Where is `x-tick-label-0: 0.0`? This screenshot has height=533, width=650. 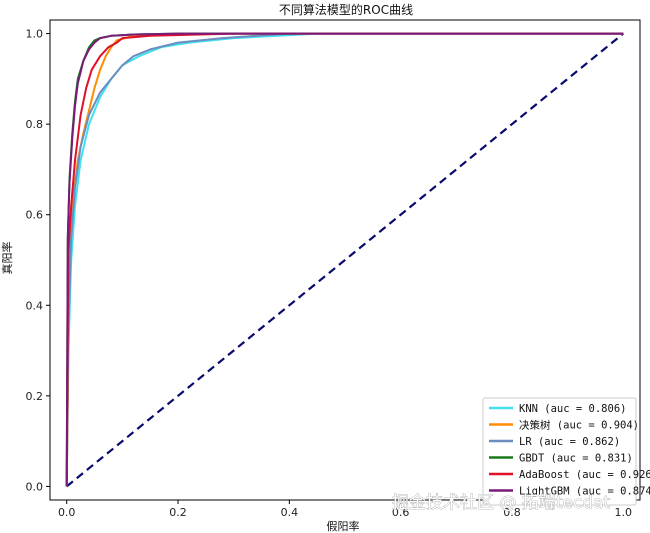
x-tick-label-0: 0.0 is located at coordinates (67, 512).